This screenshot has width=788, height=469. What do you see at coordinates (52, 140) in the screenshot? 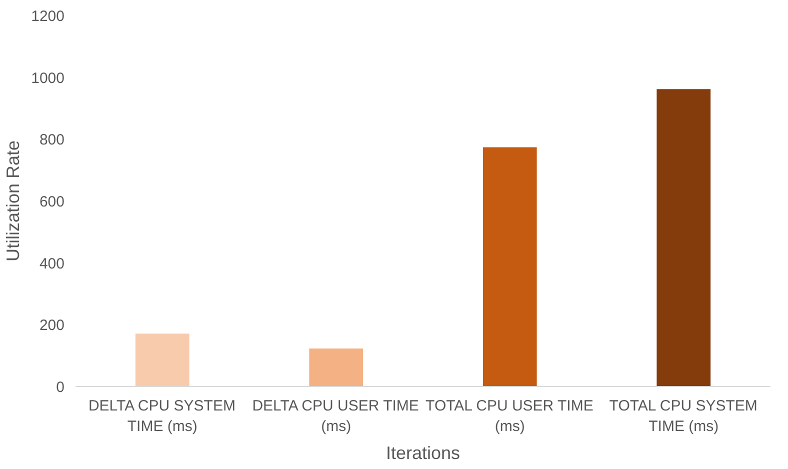
I see `y-tick-label: 800` at bounding box center [52, 140].